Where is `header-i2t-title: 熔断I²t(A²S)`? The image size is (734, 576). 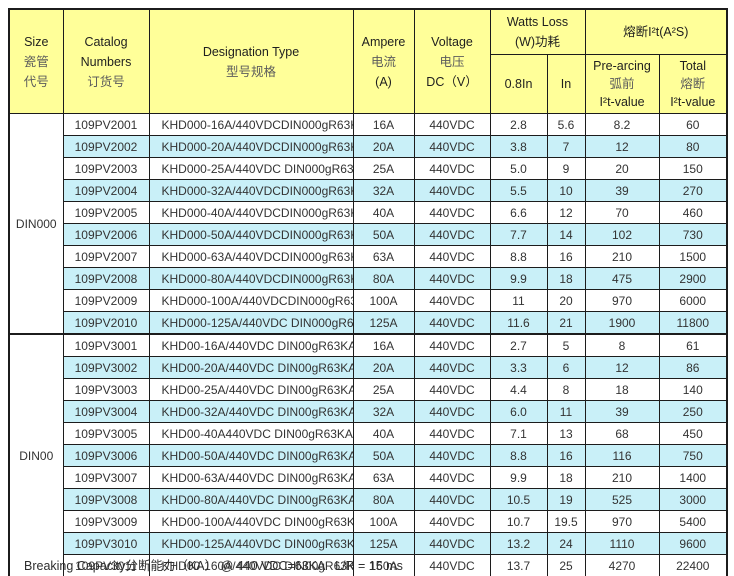
header-i2t-title: 熔断I²t(A²S) is located at coordinates (656, 32).